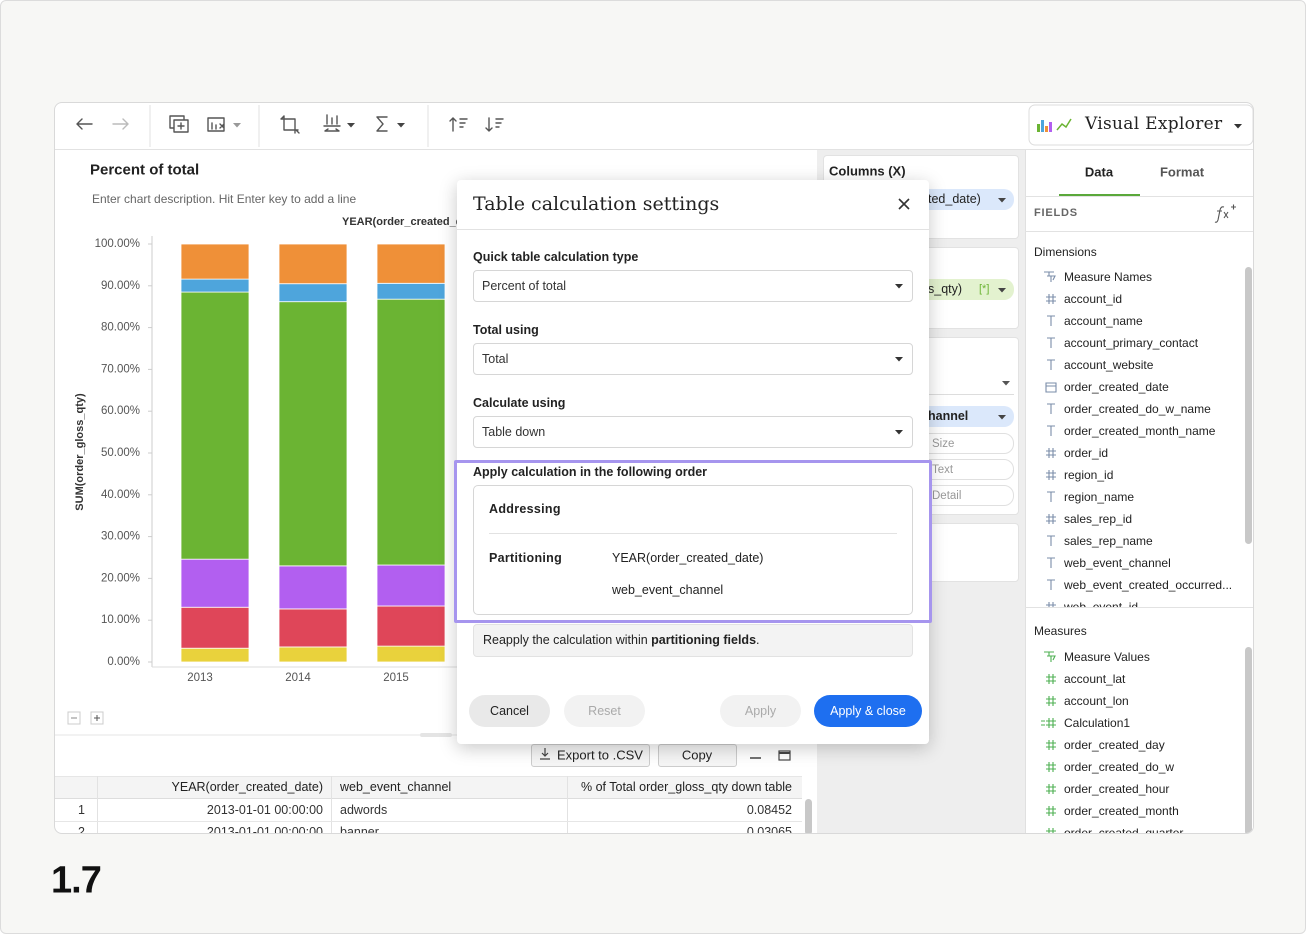 Image resolution: width=1306 pixels, height=934 pixels. Describe the element at coordinates (1119, 767) in the screenshot. I see `field-item: order_created_do_w` at that location.